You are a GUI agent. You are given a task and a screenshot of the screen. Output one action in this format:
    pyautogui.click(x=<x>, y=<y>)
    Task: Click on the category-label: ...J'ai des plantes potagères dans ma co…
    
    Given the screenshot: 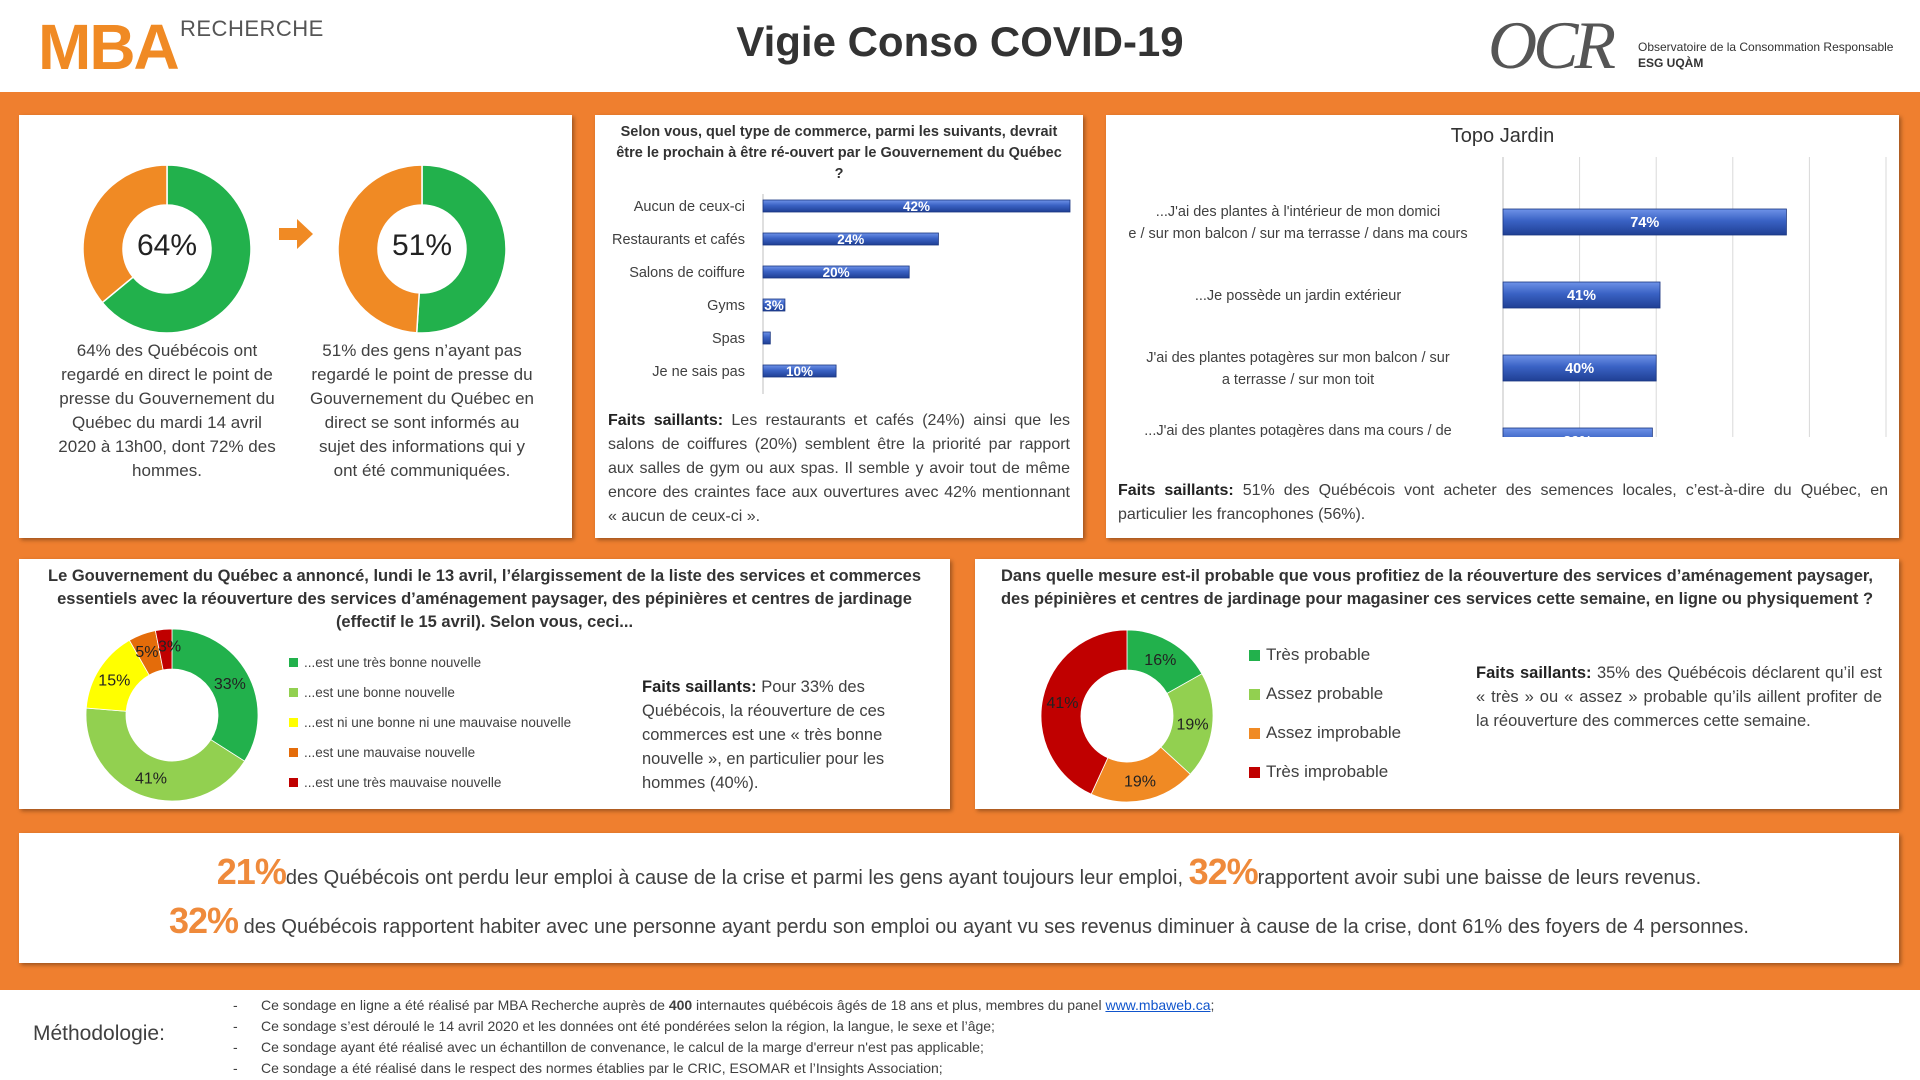 What is the action you would take?
    pyautogui.click(x=1297, y=430)
    